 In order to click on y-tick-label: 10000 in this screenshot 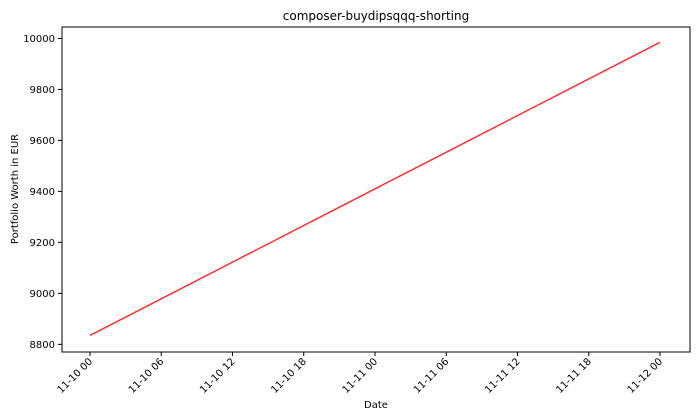, I will do `click(39, 39)`.